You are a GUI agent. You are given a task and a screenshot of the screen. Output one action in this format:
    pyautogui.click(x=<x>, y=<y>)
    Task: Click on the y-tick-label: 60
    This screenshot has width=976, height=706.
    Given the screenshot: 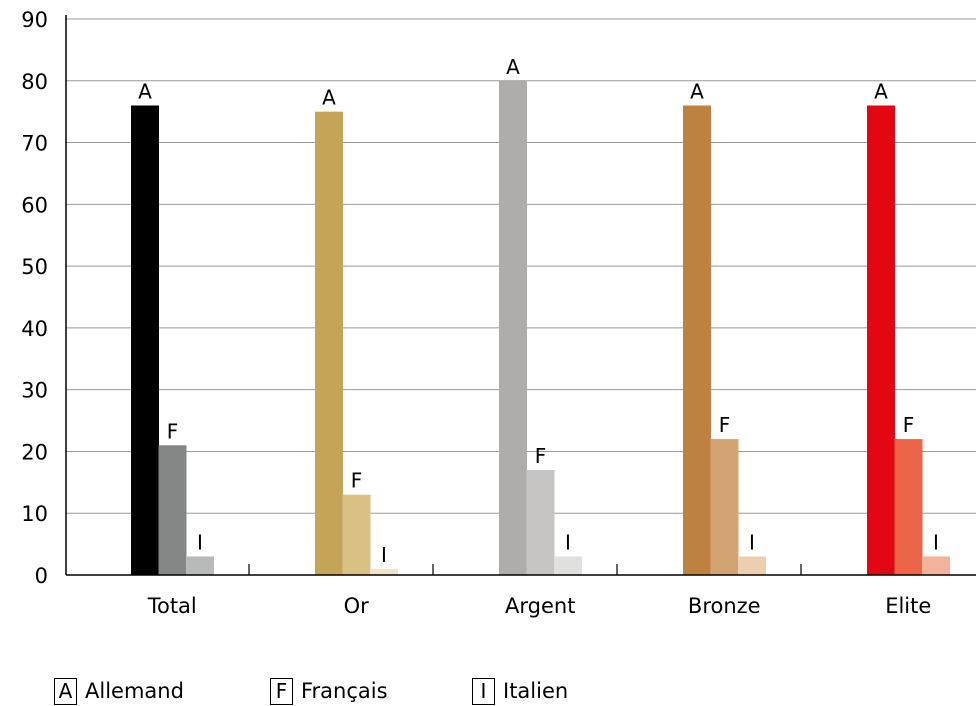 What is the action you would take?
    pyautogui.click(x=34, y=205)
    